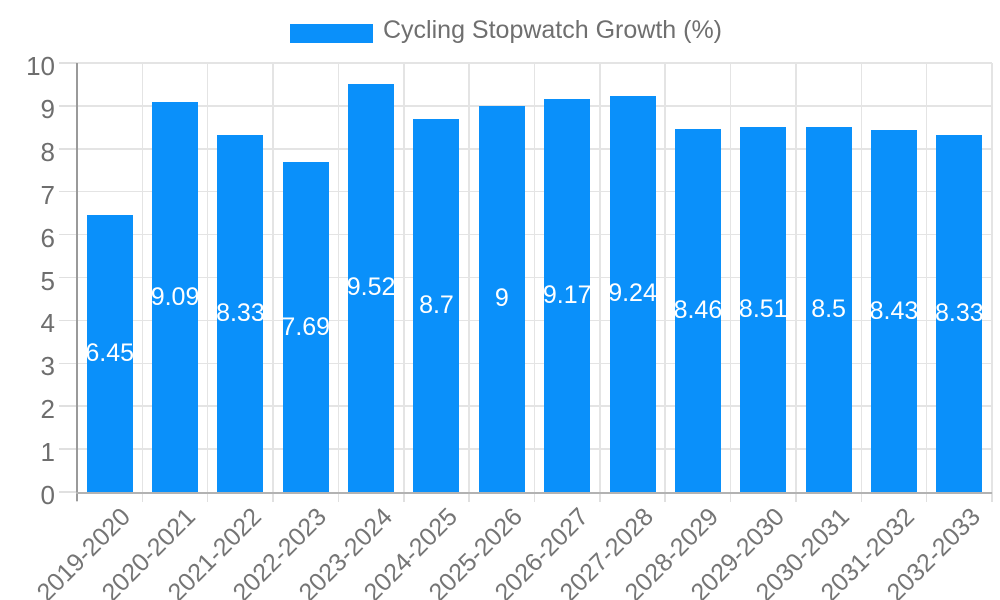 This screenshot has width=1000, height=600. I want to click on bar-value-label: 8.51, so click(763, 308).